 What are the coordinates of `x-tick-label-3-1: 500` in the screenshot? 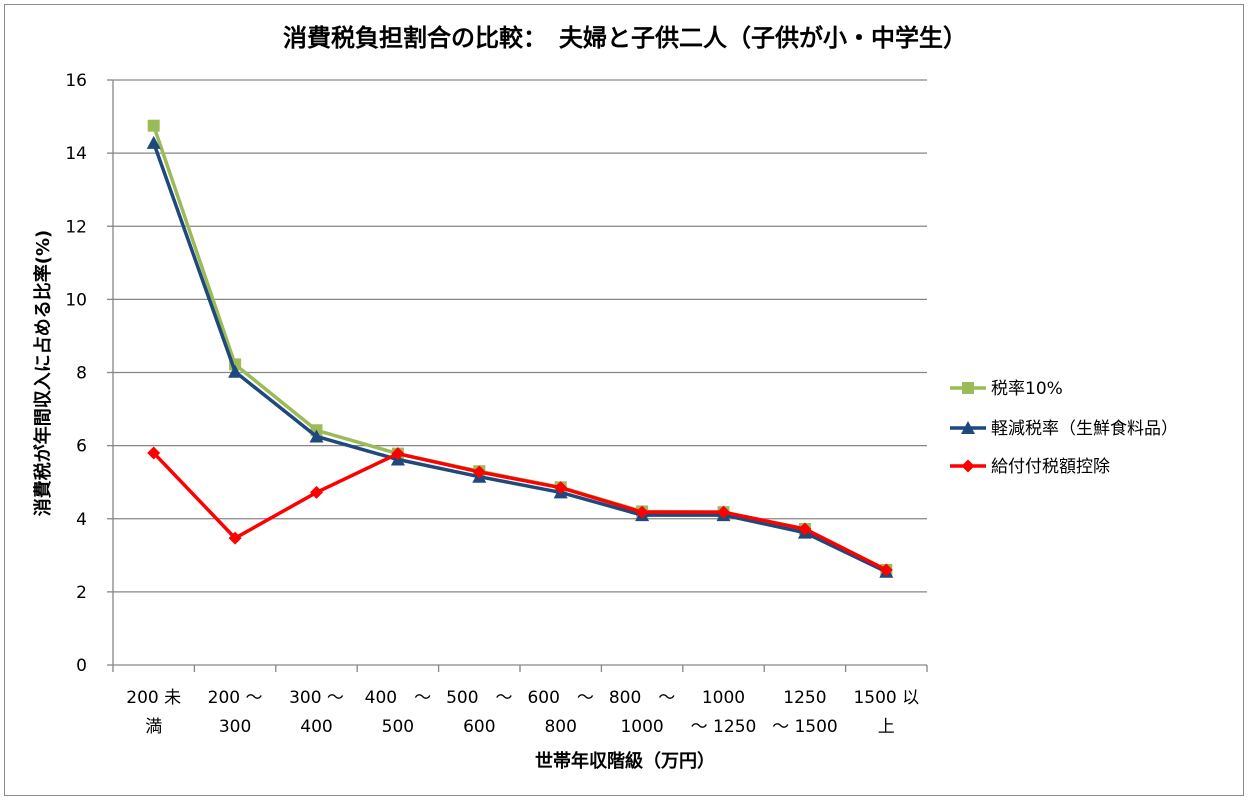 It's located at (398, 727).